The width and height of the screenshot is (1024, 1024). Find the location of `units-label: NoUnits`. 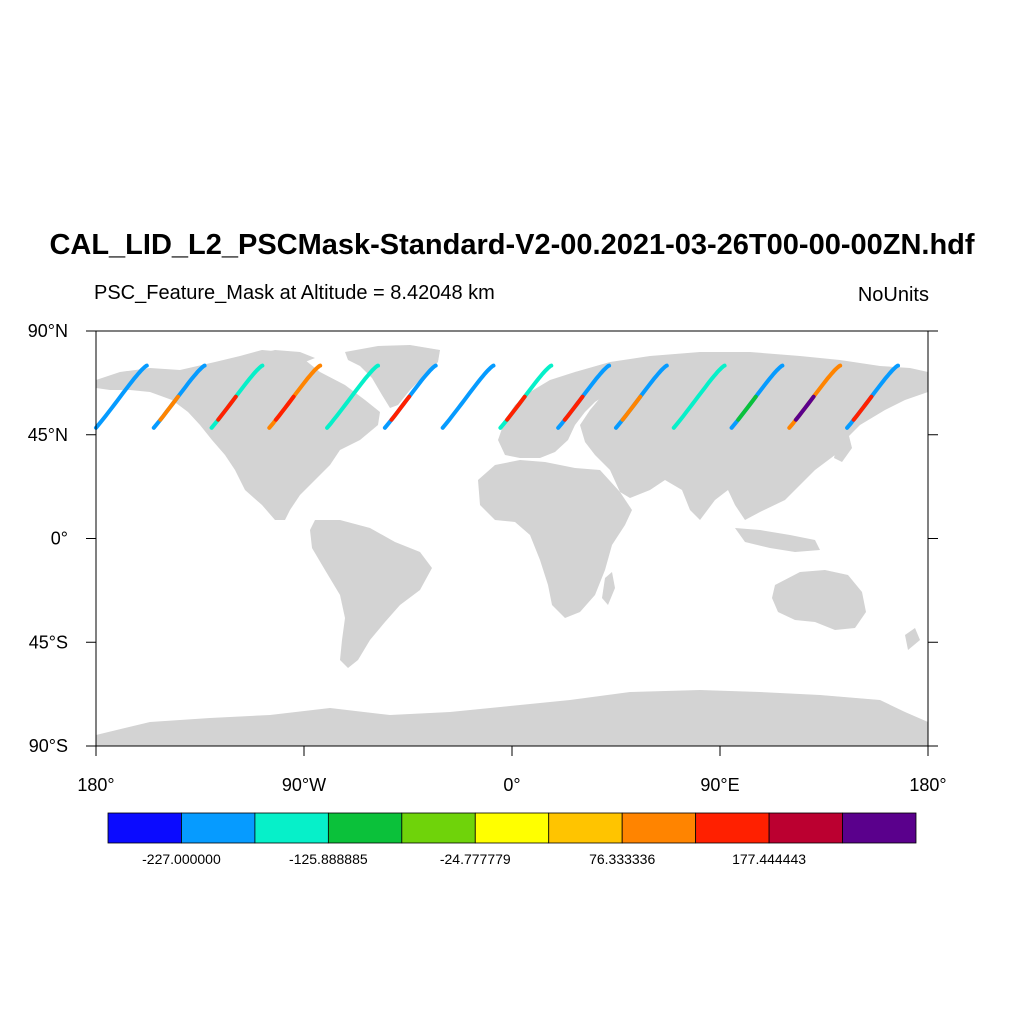

units-label: NoUnits is located at coordinates (893, 295).